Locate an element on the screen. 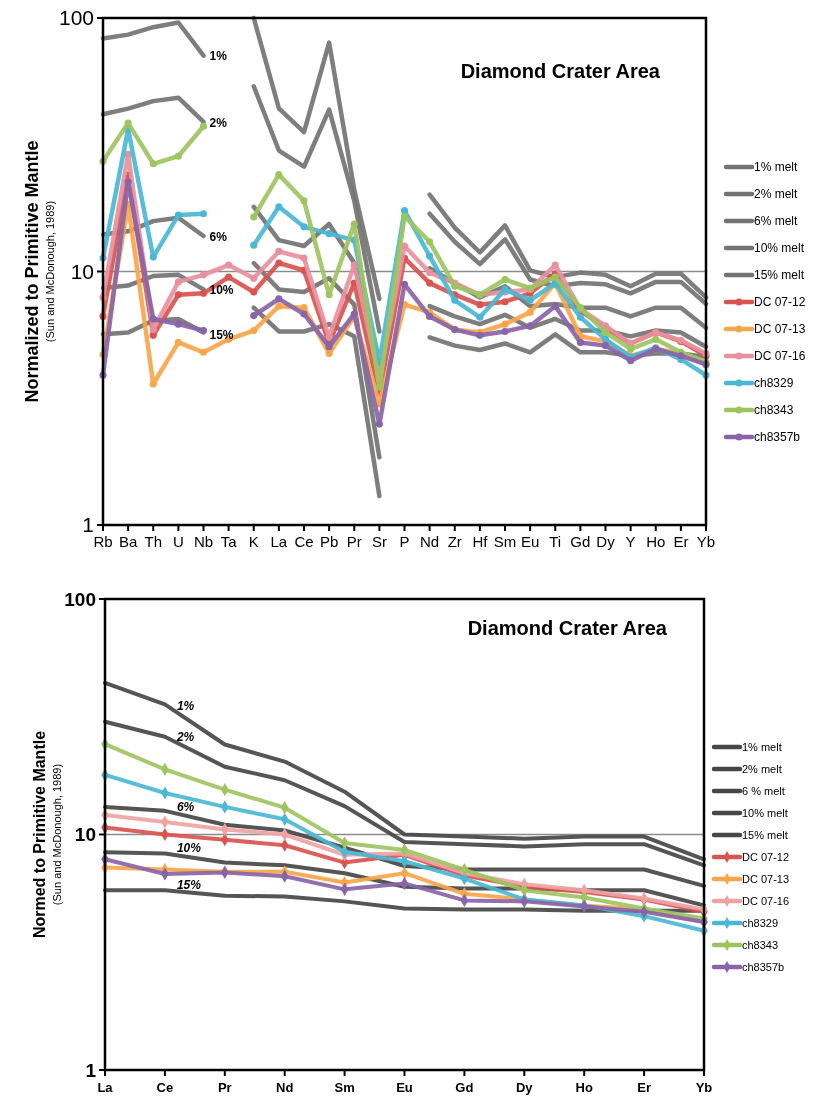 The width and height of the screenshot is (815, 1096). y-axis-title: Normed to Primitive Mantle is located at coordinates (39, 834).